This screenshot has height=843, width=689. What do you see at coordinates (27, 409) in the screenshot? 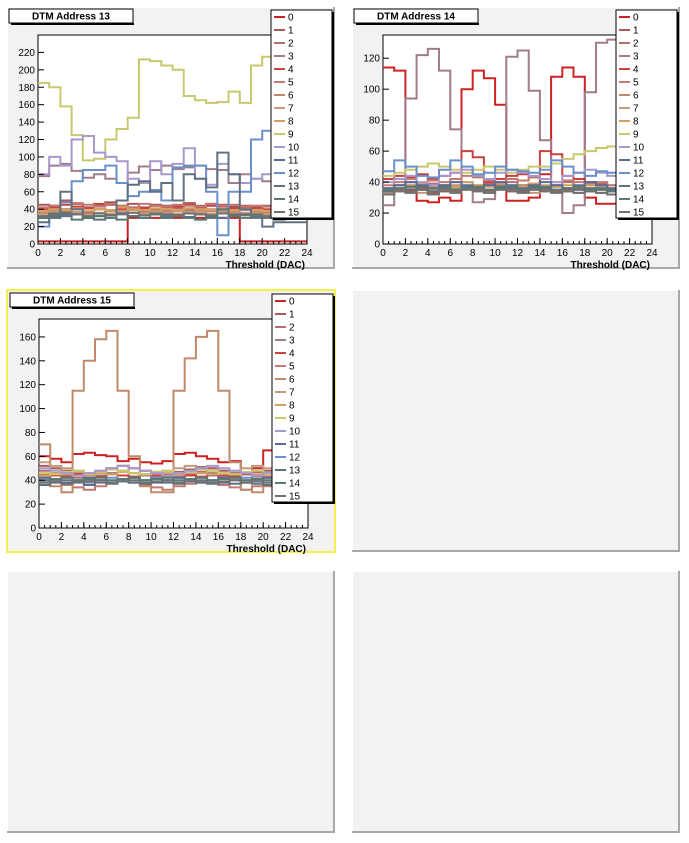
I see `y-tick-label: 100` at bounding box center [27, 409].